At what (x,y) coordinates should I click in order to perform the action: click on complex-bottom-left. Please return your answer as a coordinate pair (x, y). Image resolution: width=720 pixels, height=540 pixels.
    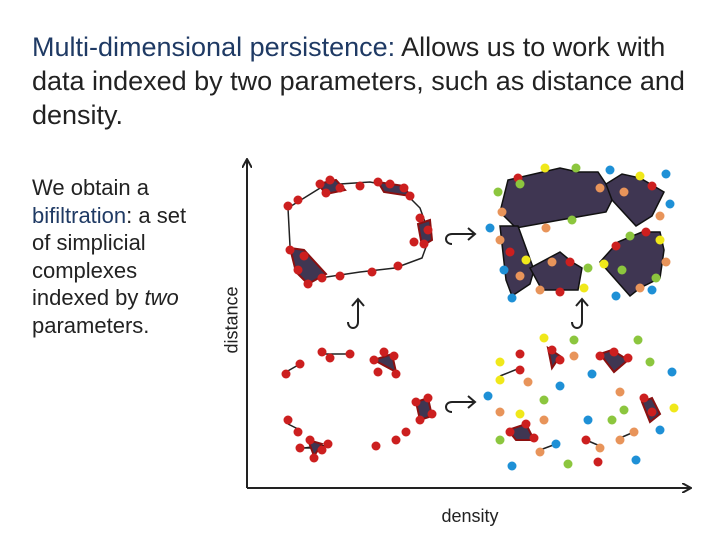
    Looking at the image, I should click on (359, 405).